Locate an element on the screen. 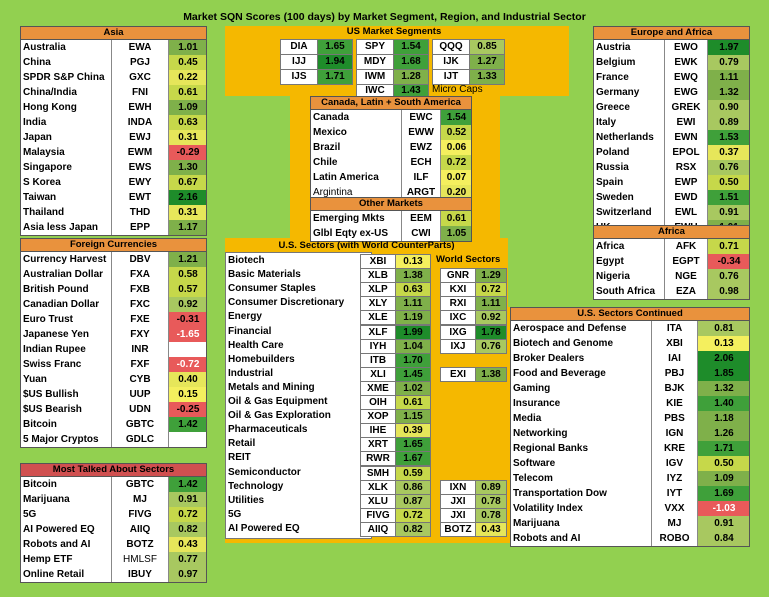 The image size is (769, 597). table-row: Hong Kong EWH 1.09 is located at coordinates (113, 107).